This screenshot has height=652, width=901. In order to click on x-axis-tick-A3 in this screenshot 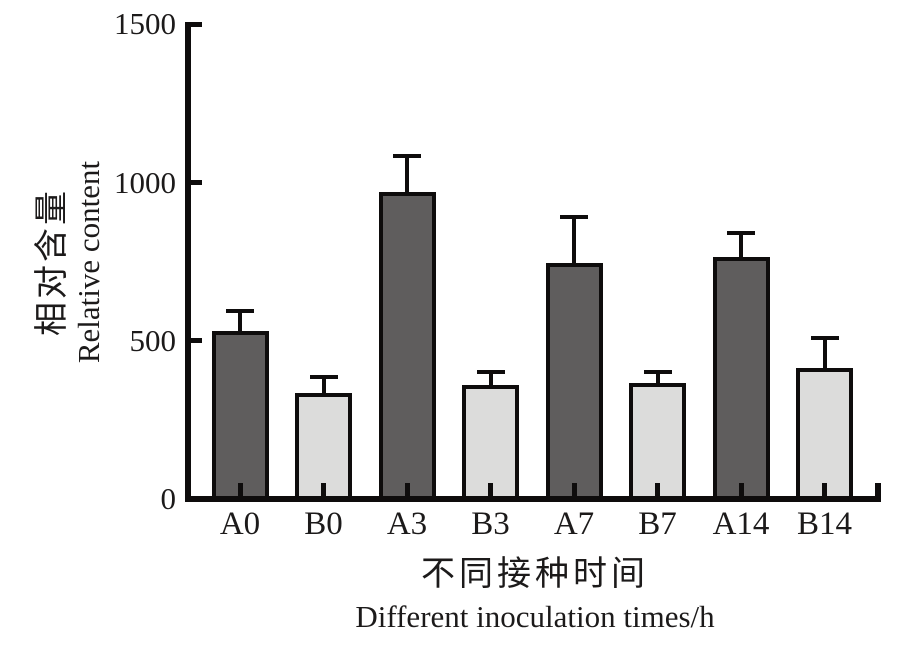, I will do `click(407, 489)`.